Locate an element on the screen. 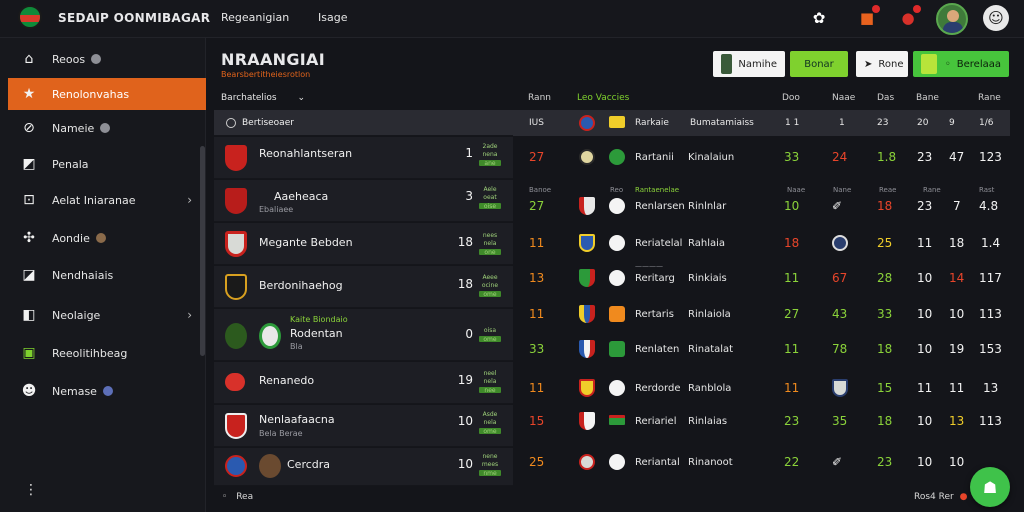 Image resolution: width=1024 pixels, height=512 pixels. sidebar-item-5: ⊡ Aelat Iniaranae › is located at coordinates (107, 200).